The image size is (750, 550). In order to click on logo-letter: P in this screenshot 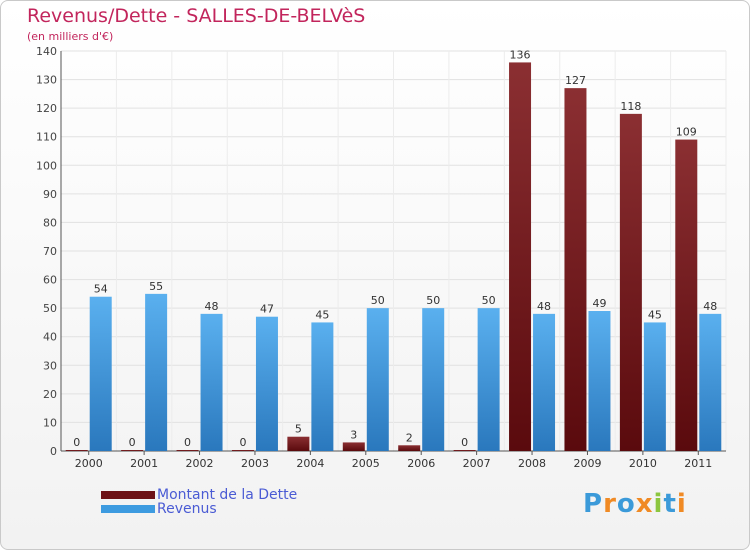, I will do `click(593, 504)`.